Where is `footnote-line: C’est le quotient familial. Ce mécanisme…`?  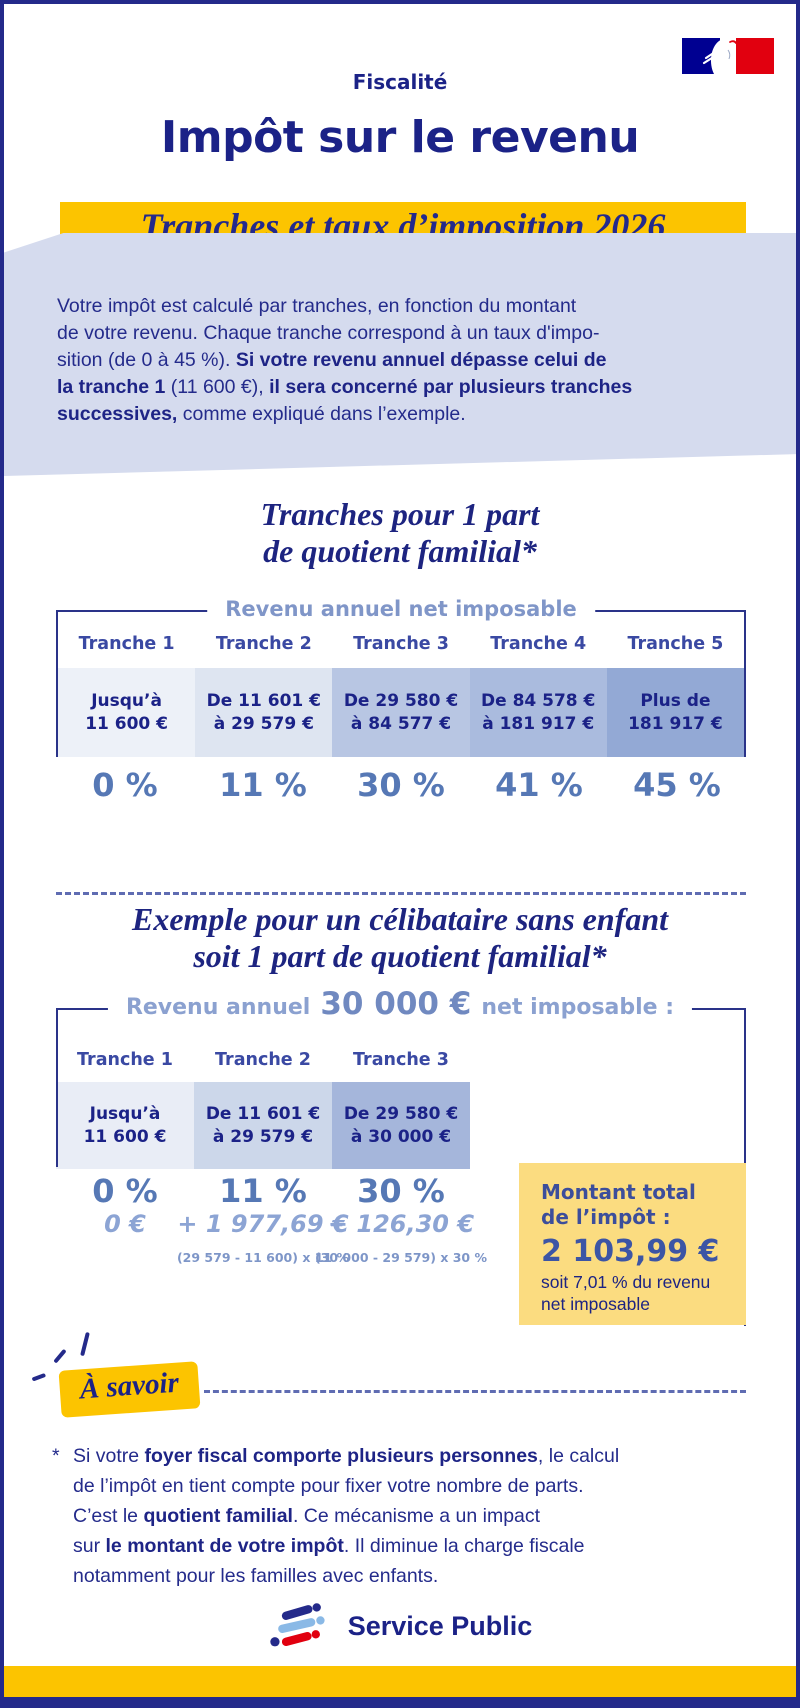 footnote-line: C’est le quotient familial. Ce mécanisme… is located at coordinates (307, 1516).